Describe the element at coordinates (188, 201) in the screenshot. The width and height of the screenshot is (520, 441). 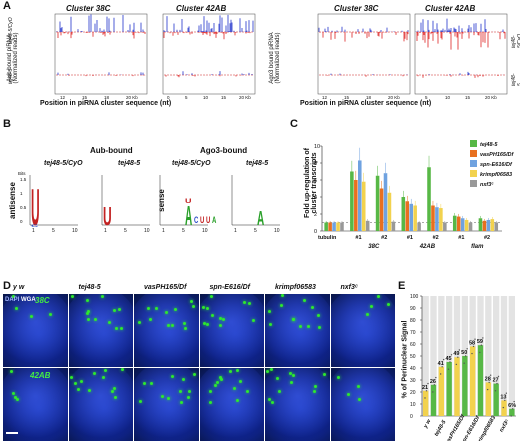
I see `panel-b-logo-u-small: U` at that location.